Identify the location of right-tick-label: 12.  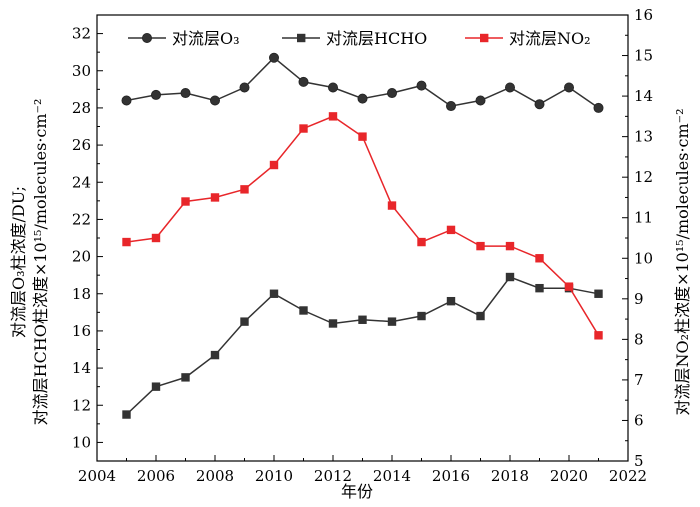
(643, 177).